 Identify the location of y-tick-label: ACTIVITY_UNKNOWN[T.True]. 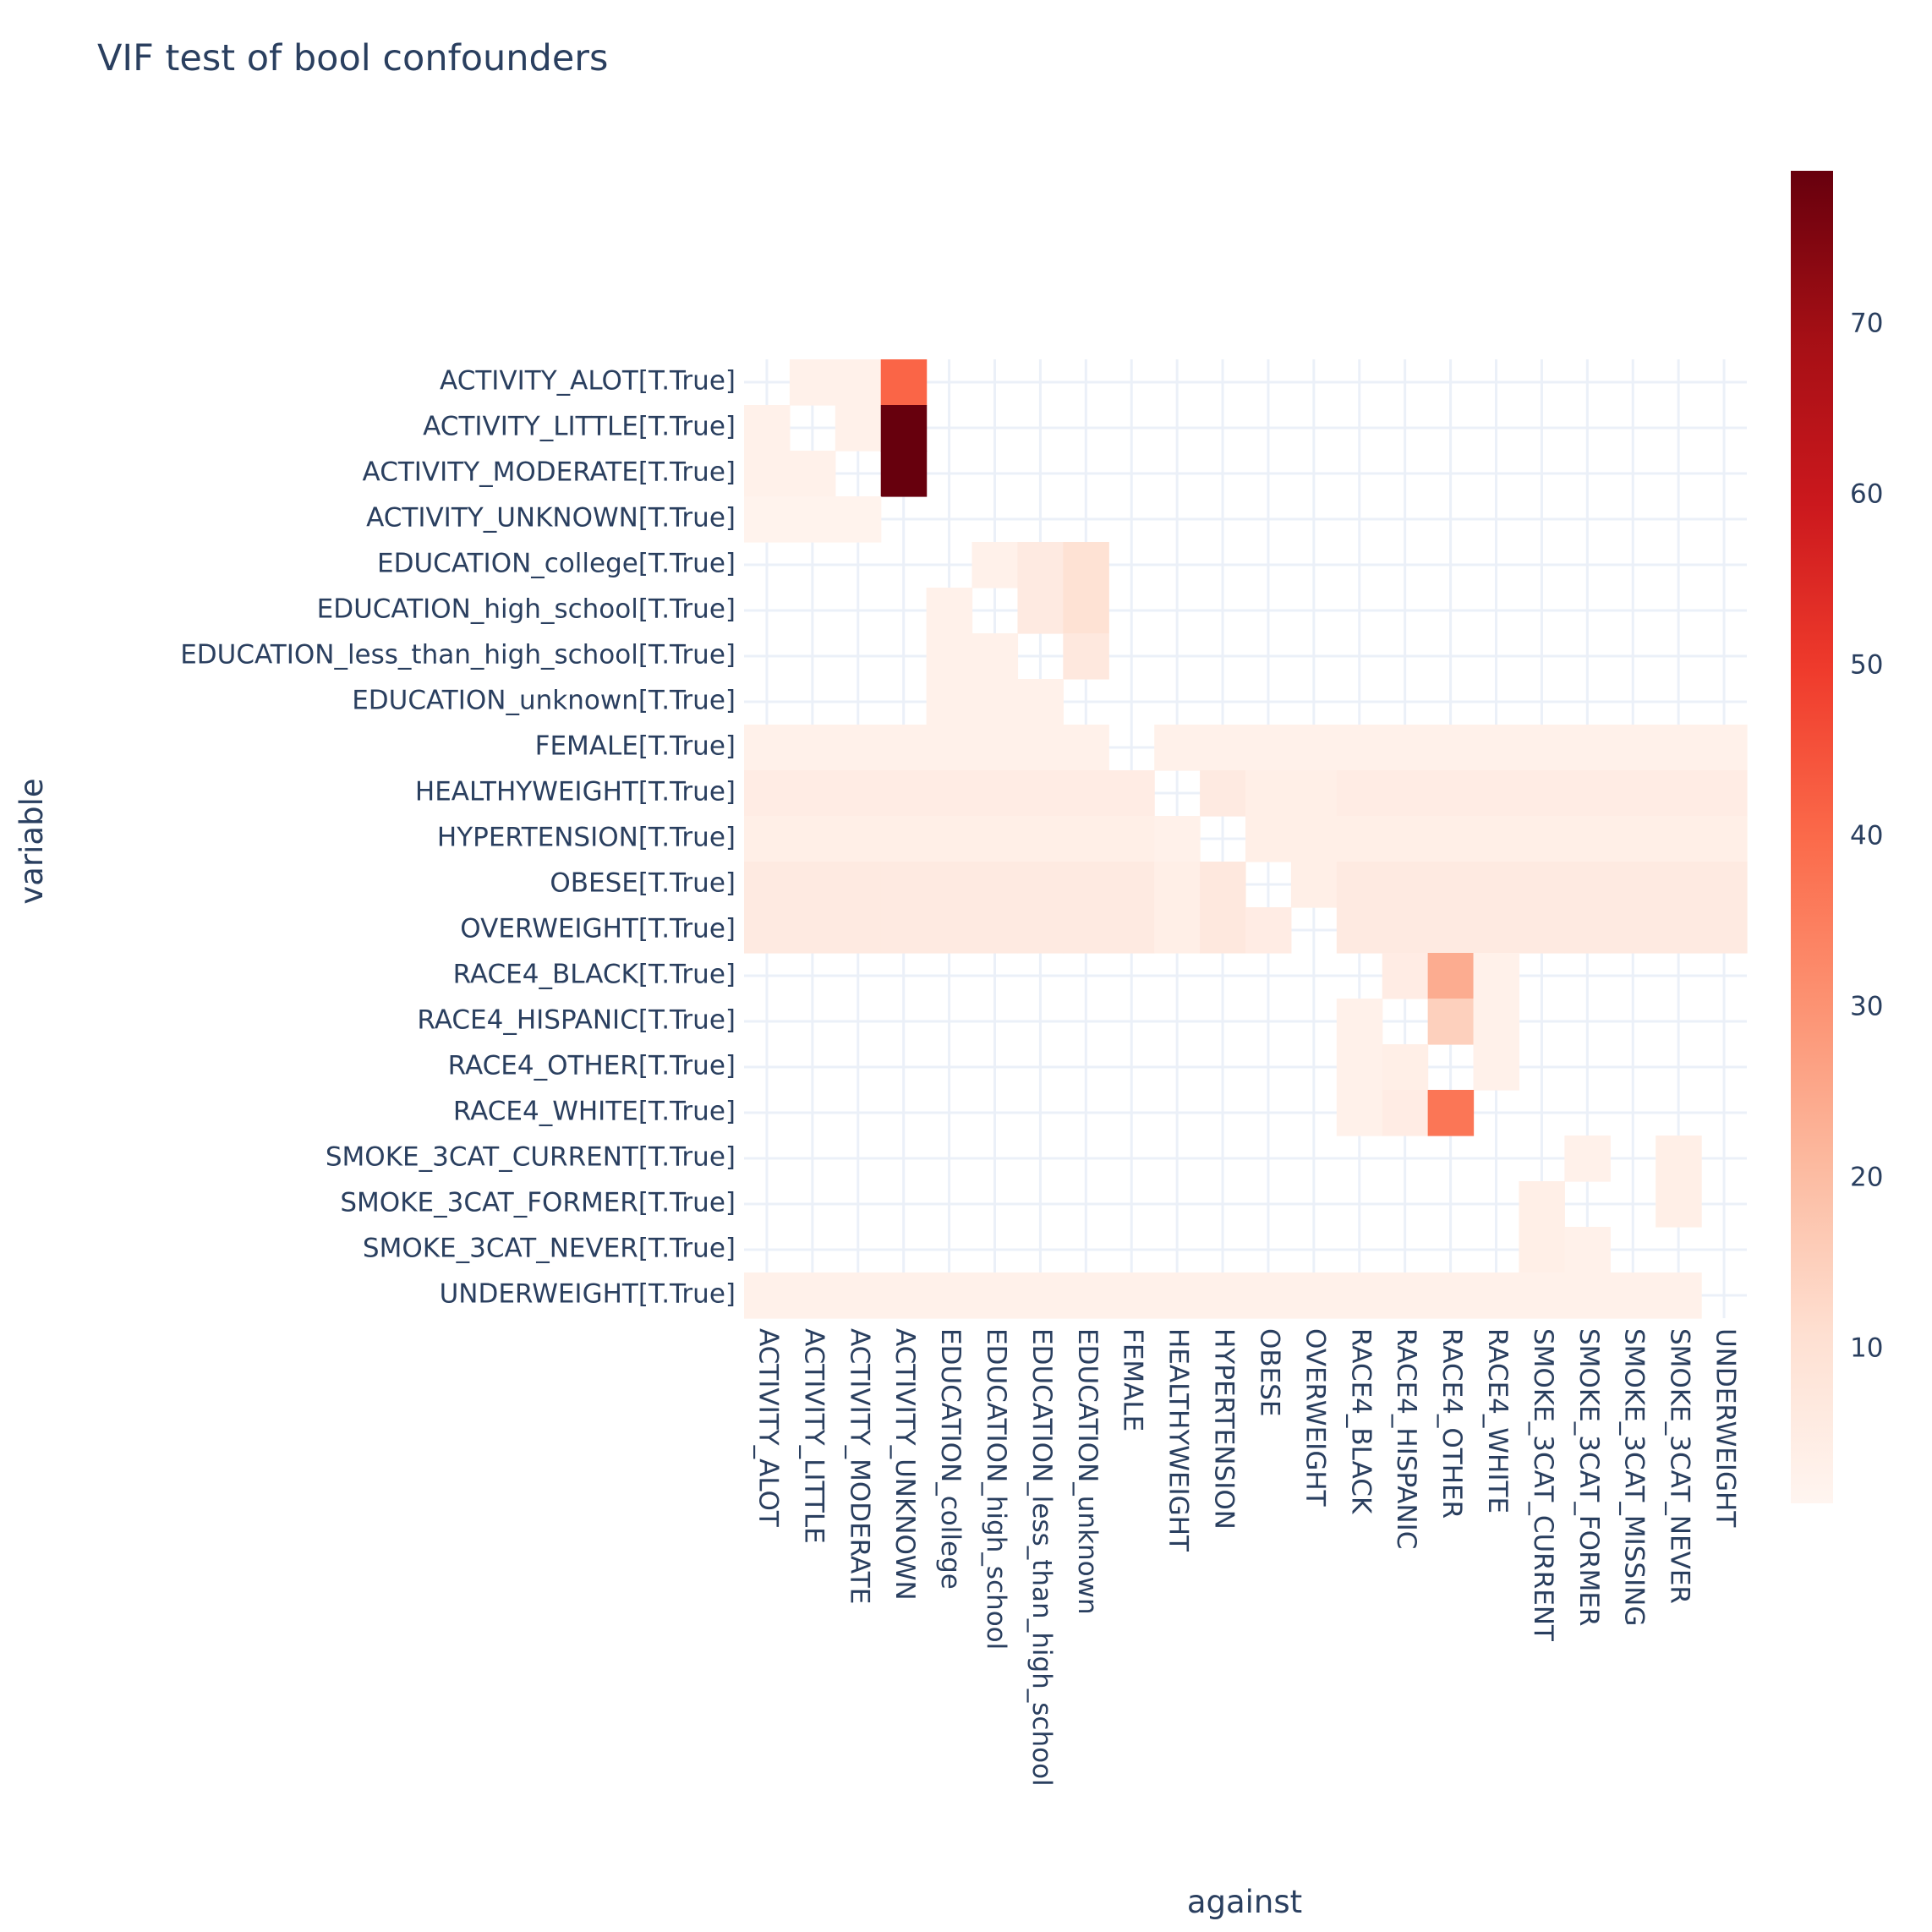
(551, 518).